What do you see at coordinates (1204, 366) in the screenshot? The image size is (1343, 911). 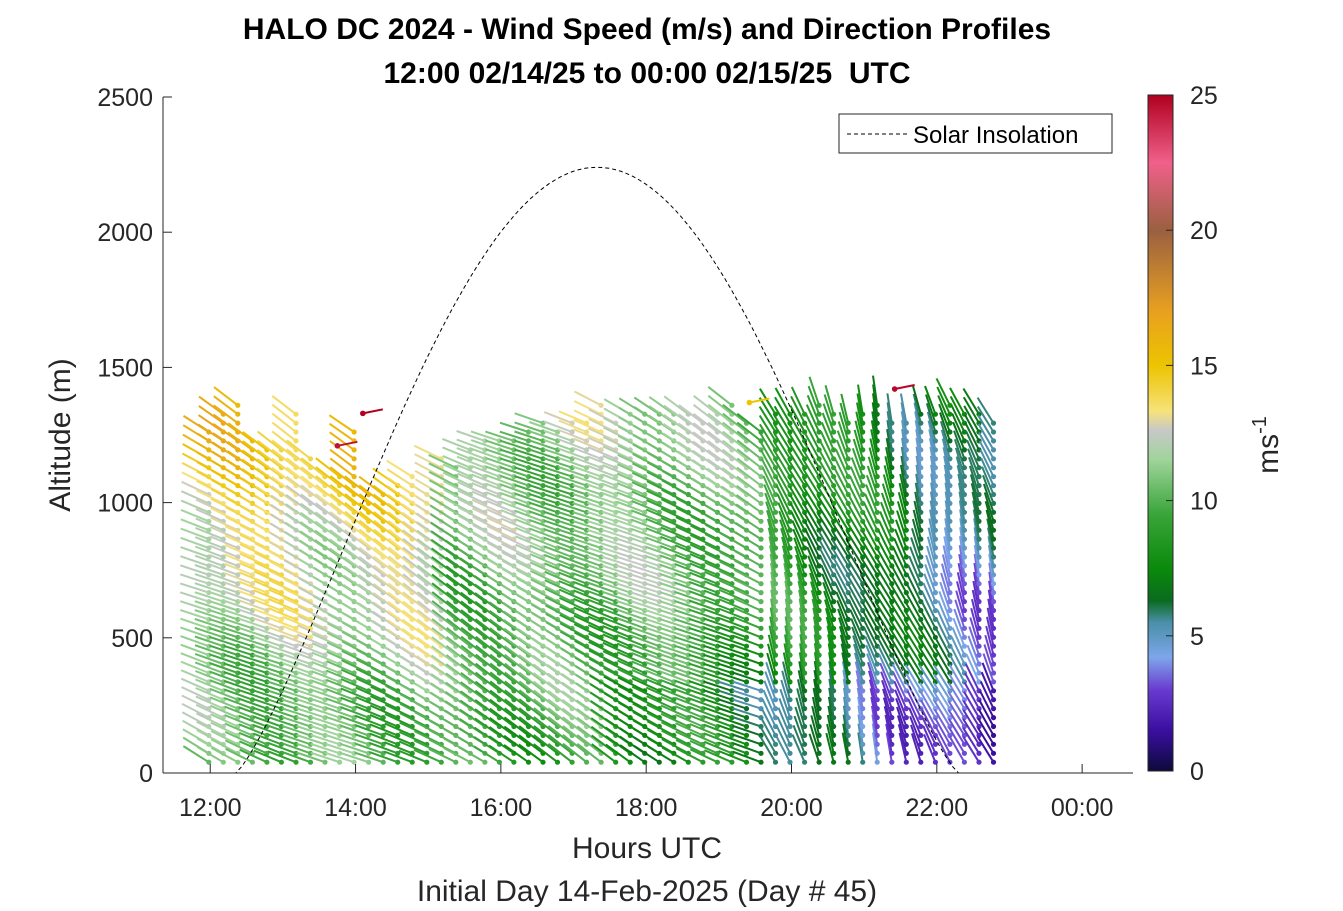 I see `colorbar-tick-label: 15` at bounding box center [1204, 366].